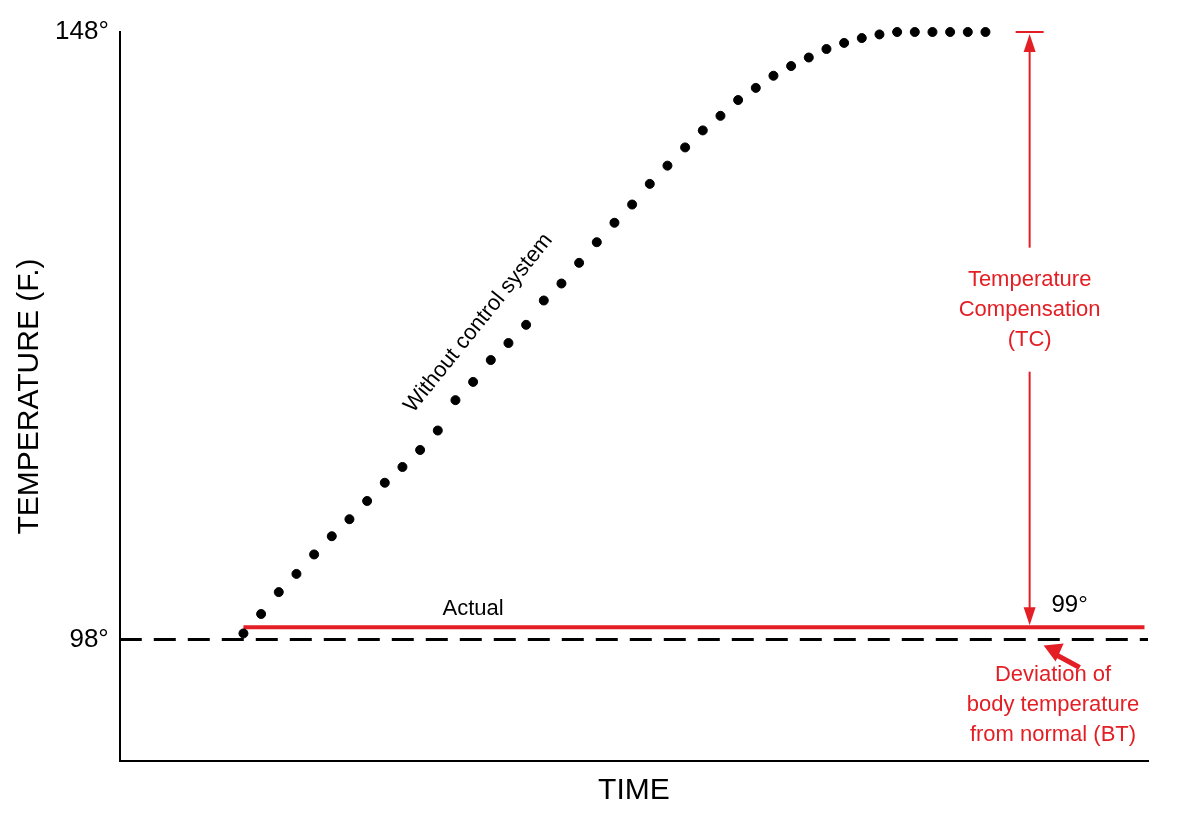 This screenshot has width=1178, height=825. I want to click on y-tick-label: 148°, so click(82, 30).